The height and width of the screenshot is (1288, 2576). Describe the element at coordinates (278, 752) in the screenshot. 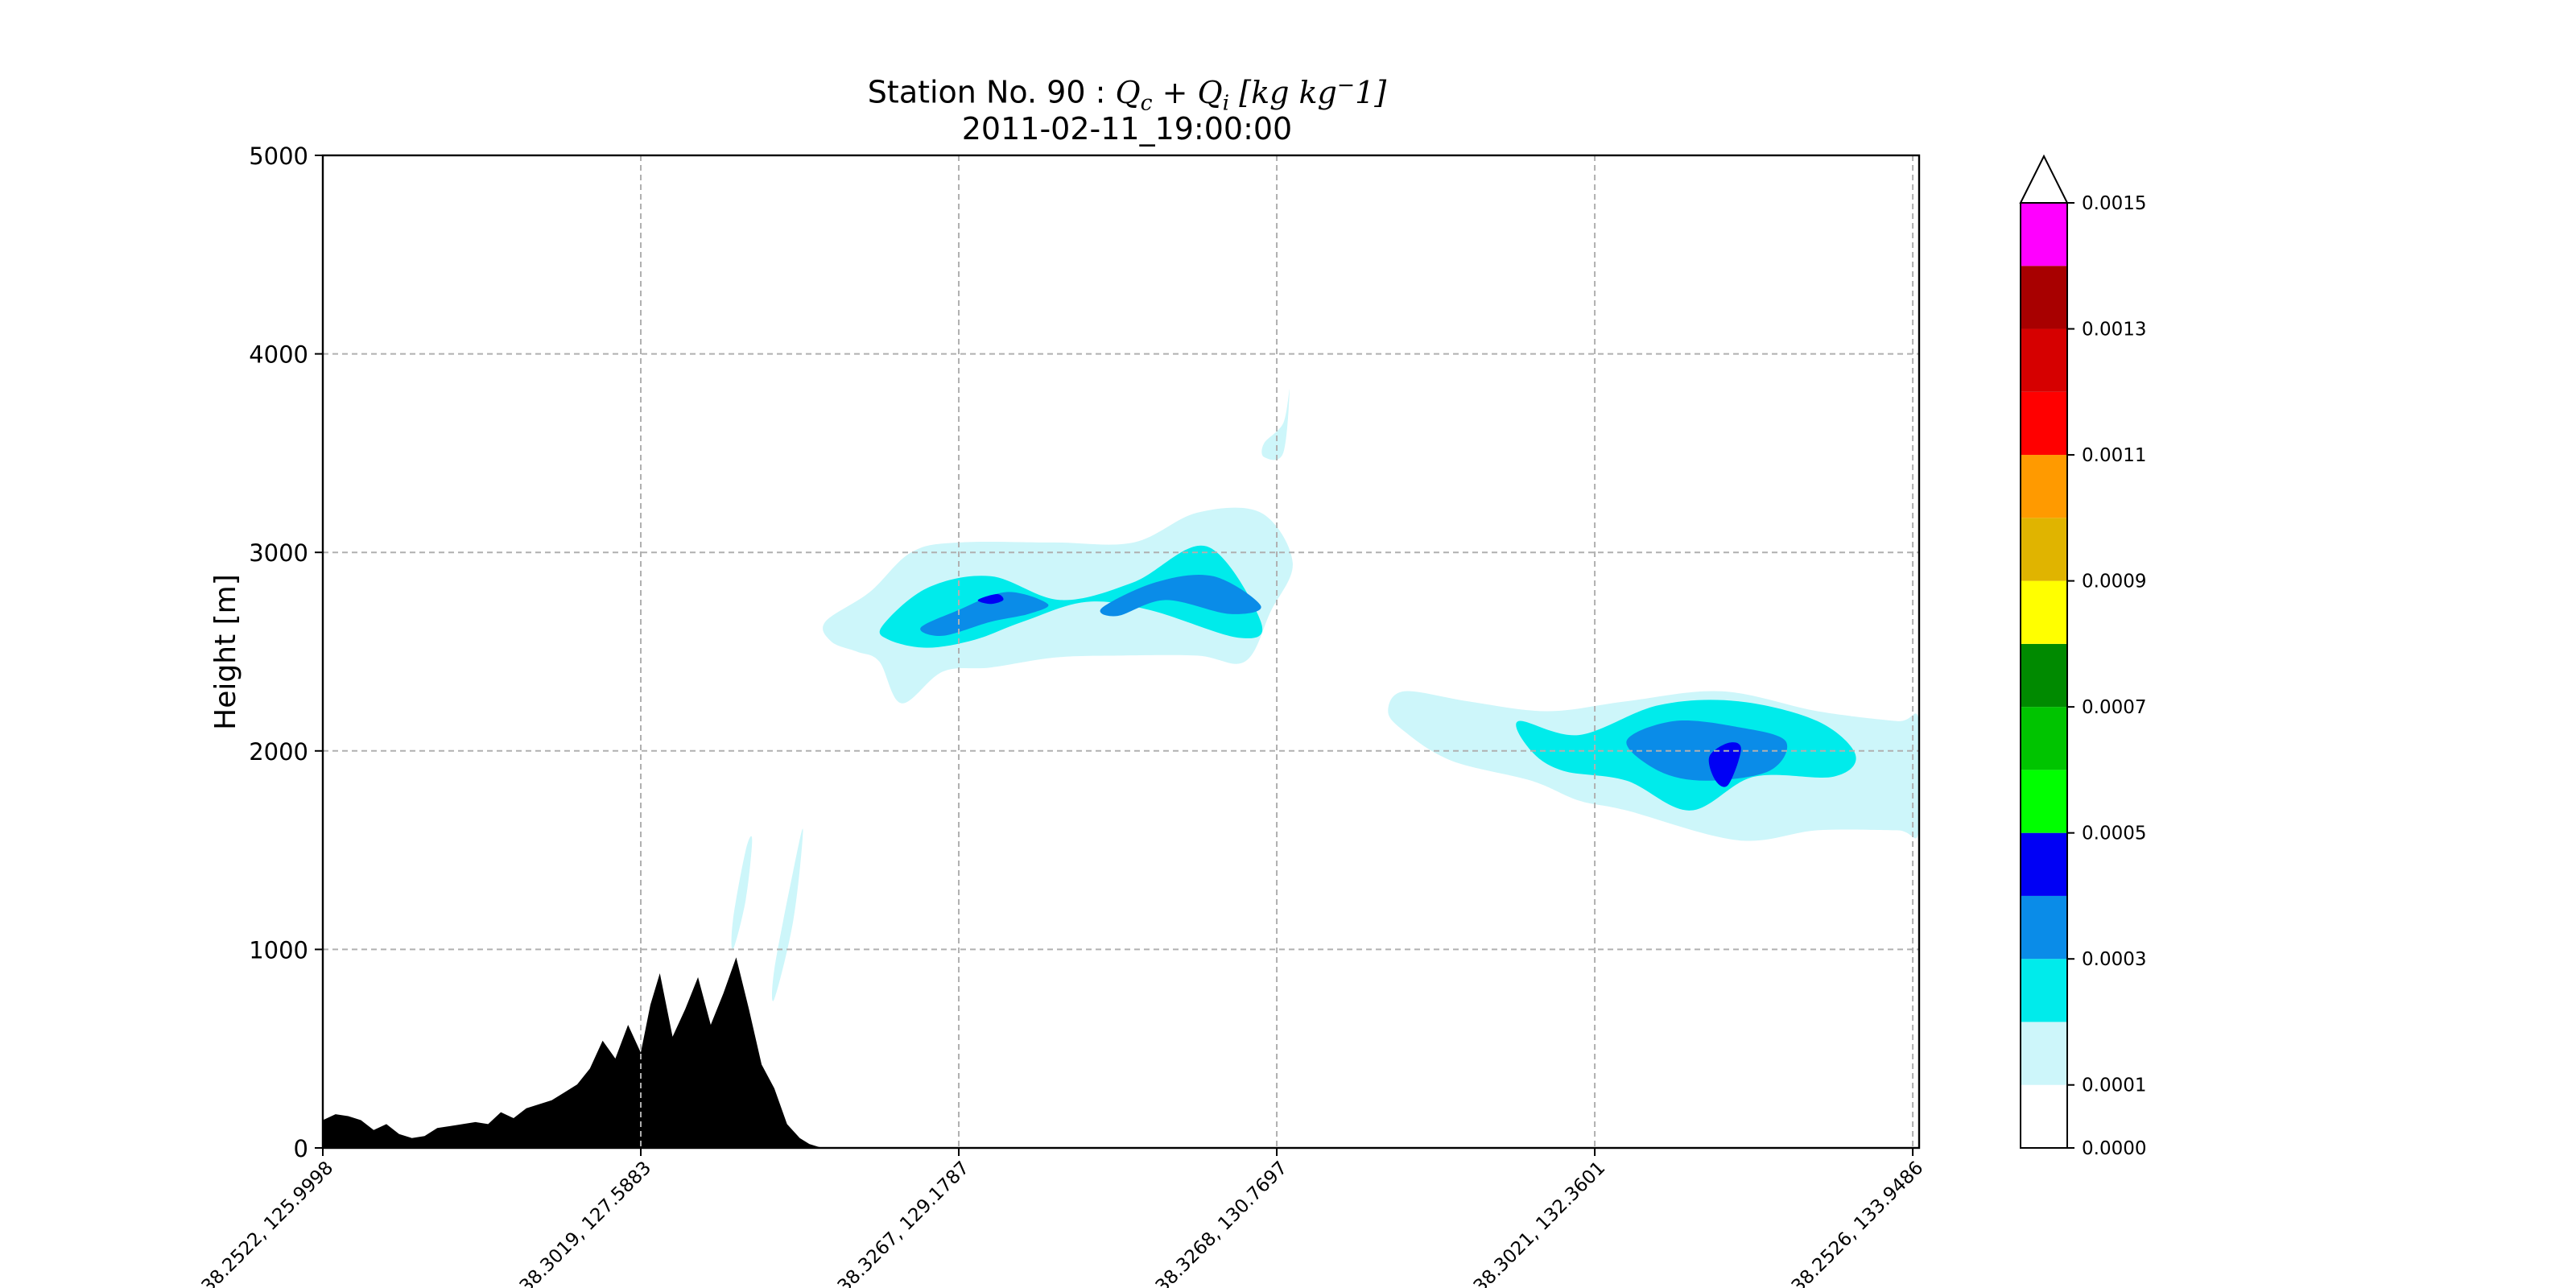

I see `y-tick-label: 2000` at that location.